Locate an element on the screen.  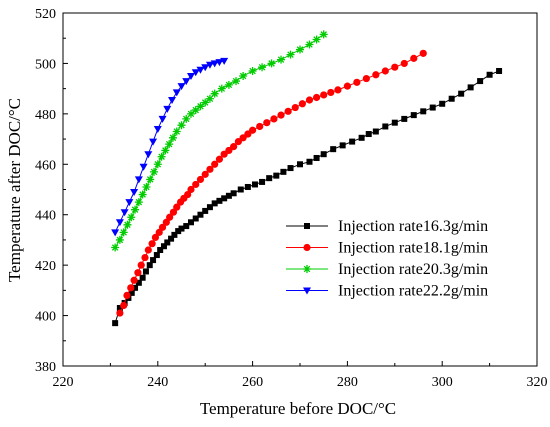
x-tick-label: 280 is located at coordinates (347, 382).